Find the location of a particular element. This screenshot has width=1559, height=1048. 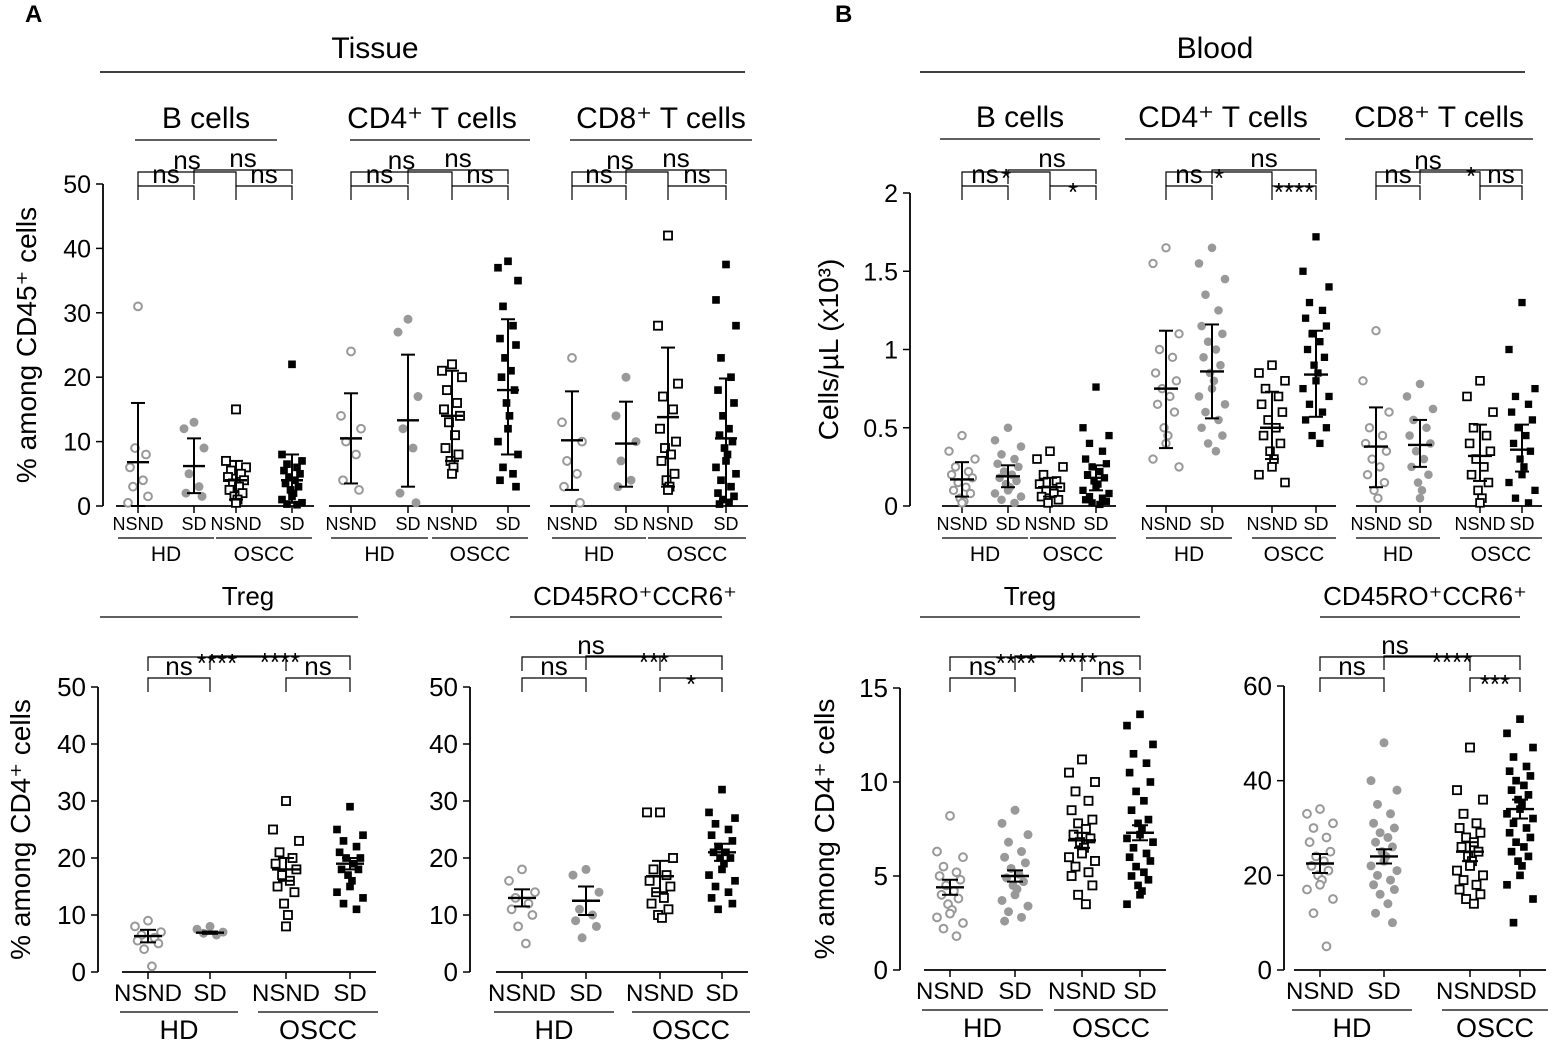

significance-label: * is located at coordinates (1219, 178).